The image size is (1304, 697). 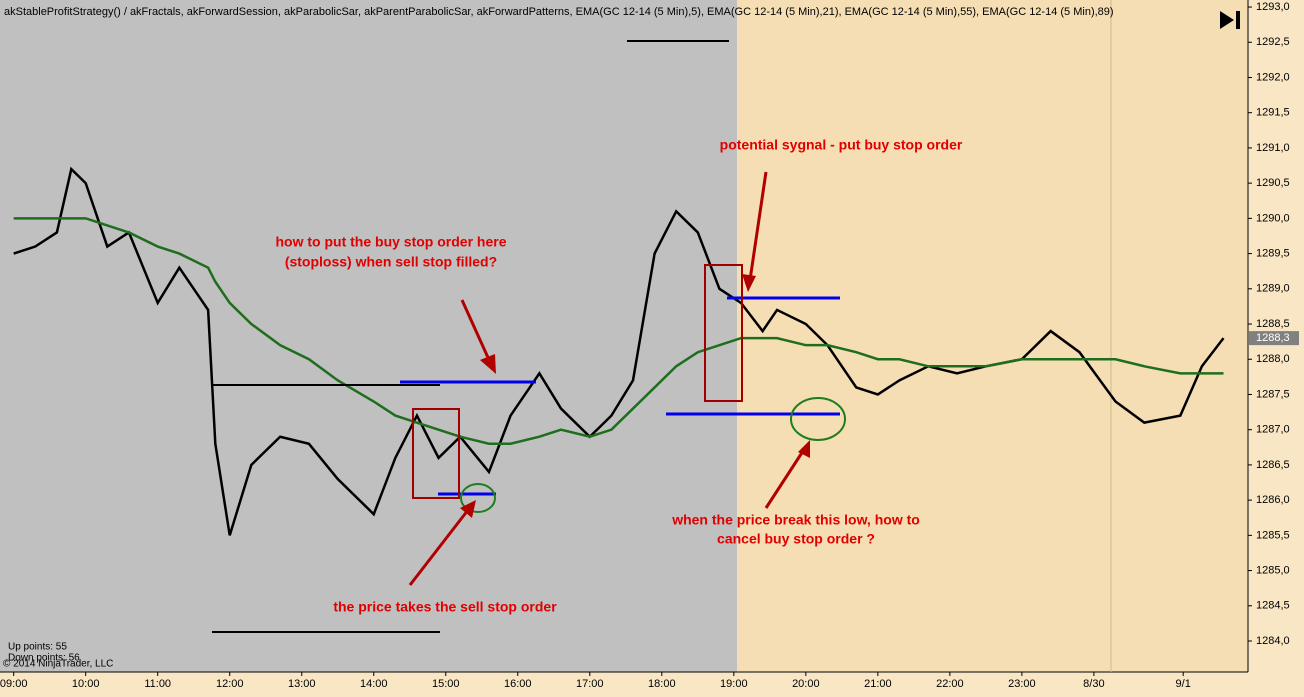 I want to click on x-tick-label: 12:00, so click(x=230, y=684).